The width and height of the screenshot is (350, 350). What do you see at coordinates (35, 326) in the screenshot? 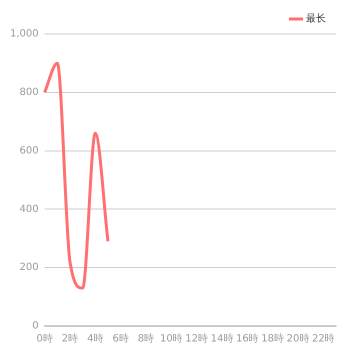
I see `y-tick-label: 0` at bounding box center [35, 326].